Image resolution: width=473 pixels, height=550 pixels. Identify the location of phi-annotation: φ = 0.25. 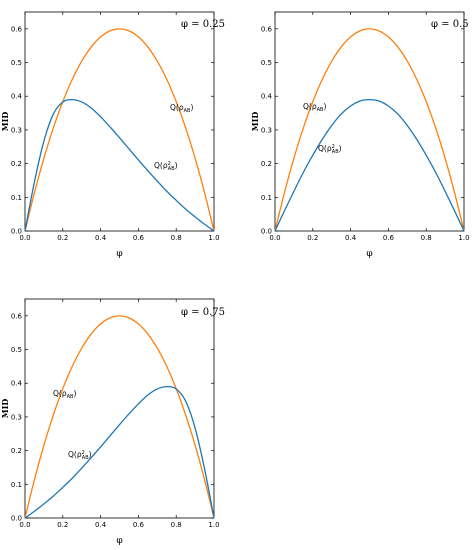
(203, 24).